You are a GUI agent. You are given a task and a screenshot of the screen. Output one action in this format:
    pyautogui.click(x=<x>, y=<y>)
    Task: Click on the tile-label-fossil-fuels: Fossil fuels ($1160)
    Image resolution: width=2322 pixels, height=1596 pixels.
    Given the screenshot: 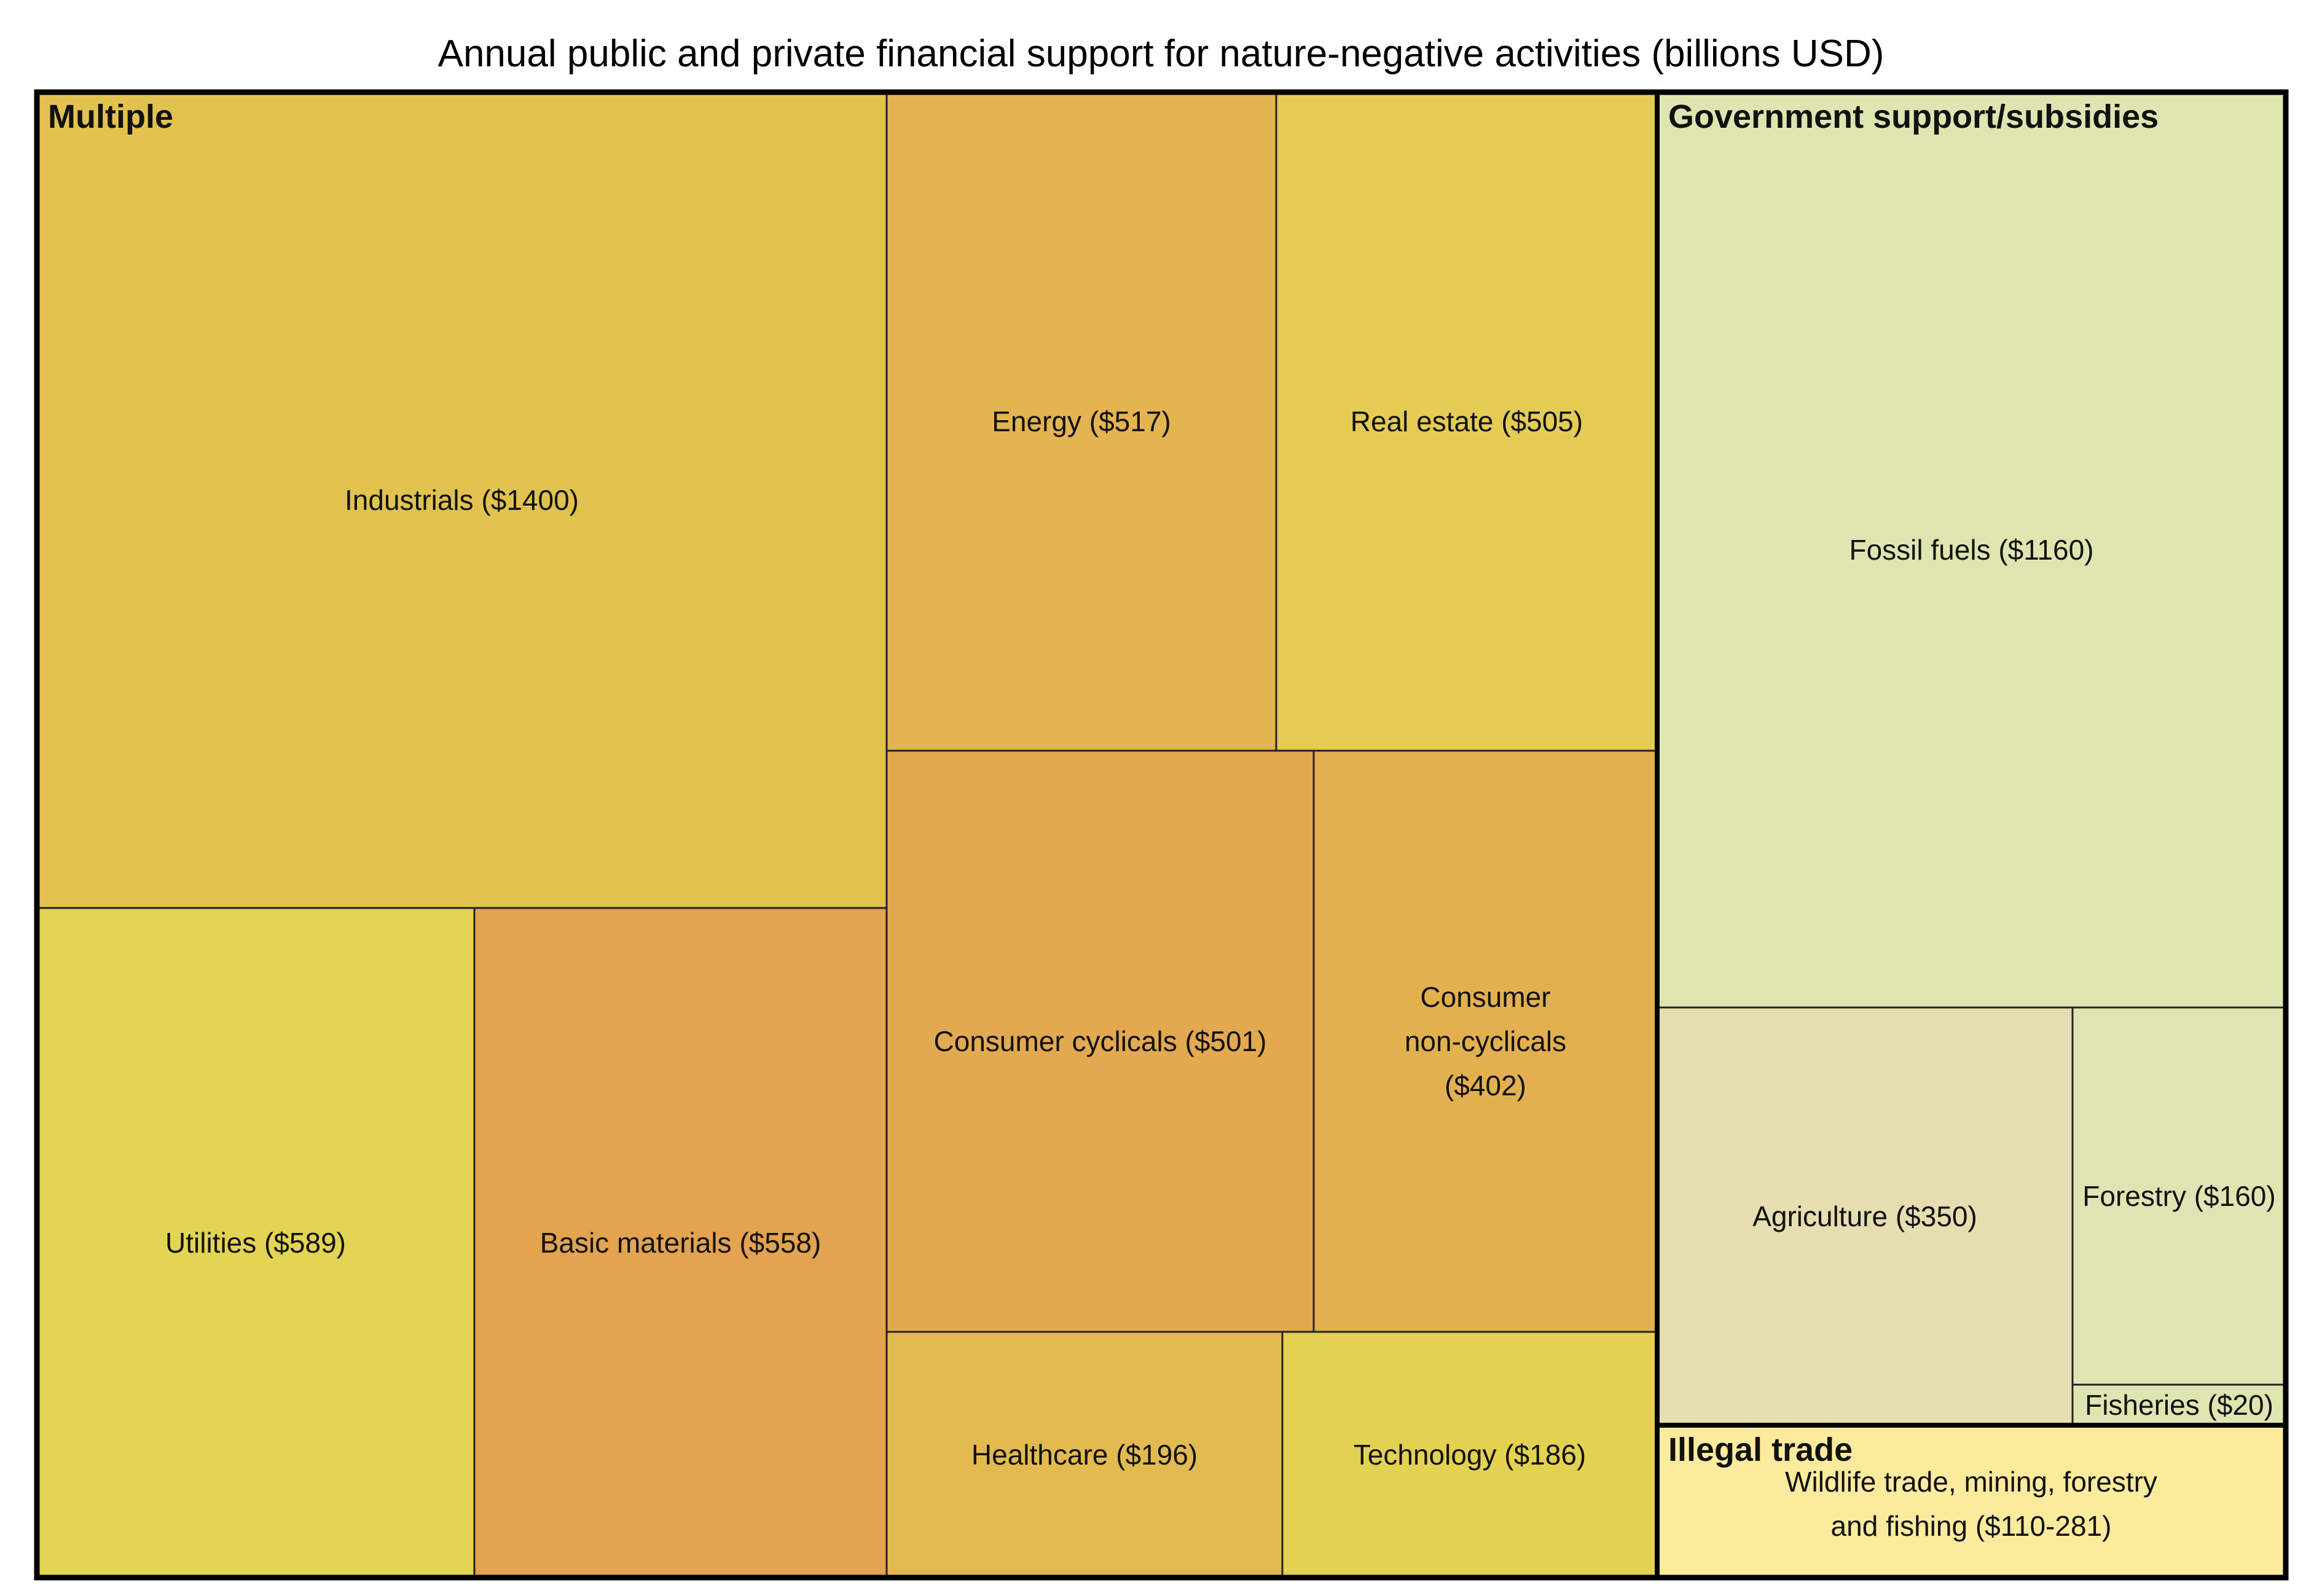 What is the action you would take?
    pyautogui.click(x=1971, y=550)
    